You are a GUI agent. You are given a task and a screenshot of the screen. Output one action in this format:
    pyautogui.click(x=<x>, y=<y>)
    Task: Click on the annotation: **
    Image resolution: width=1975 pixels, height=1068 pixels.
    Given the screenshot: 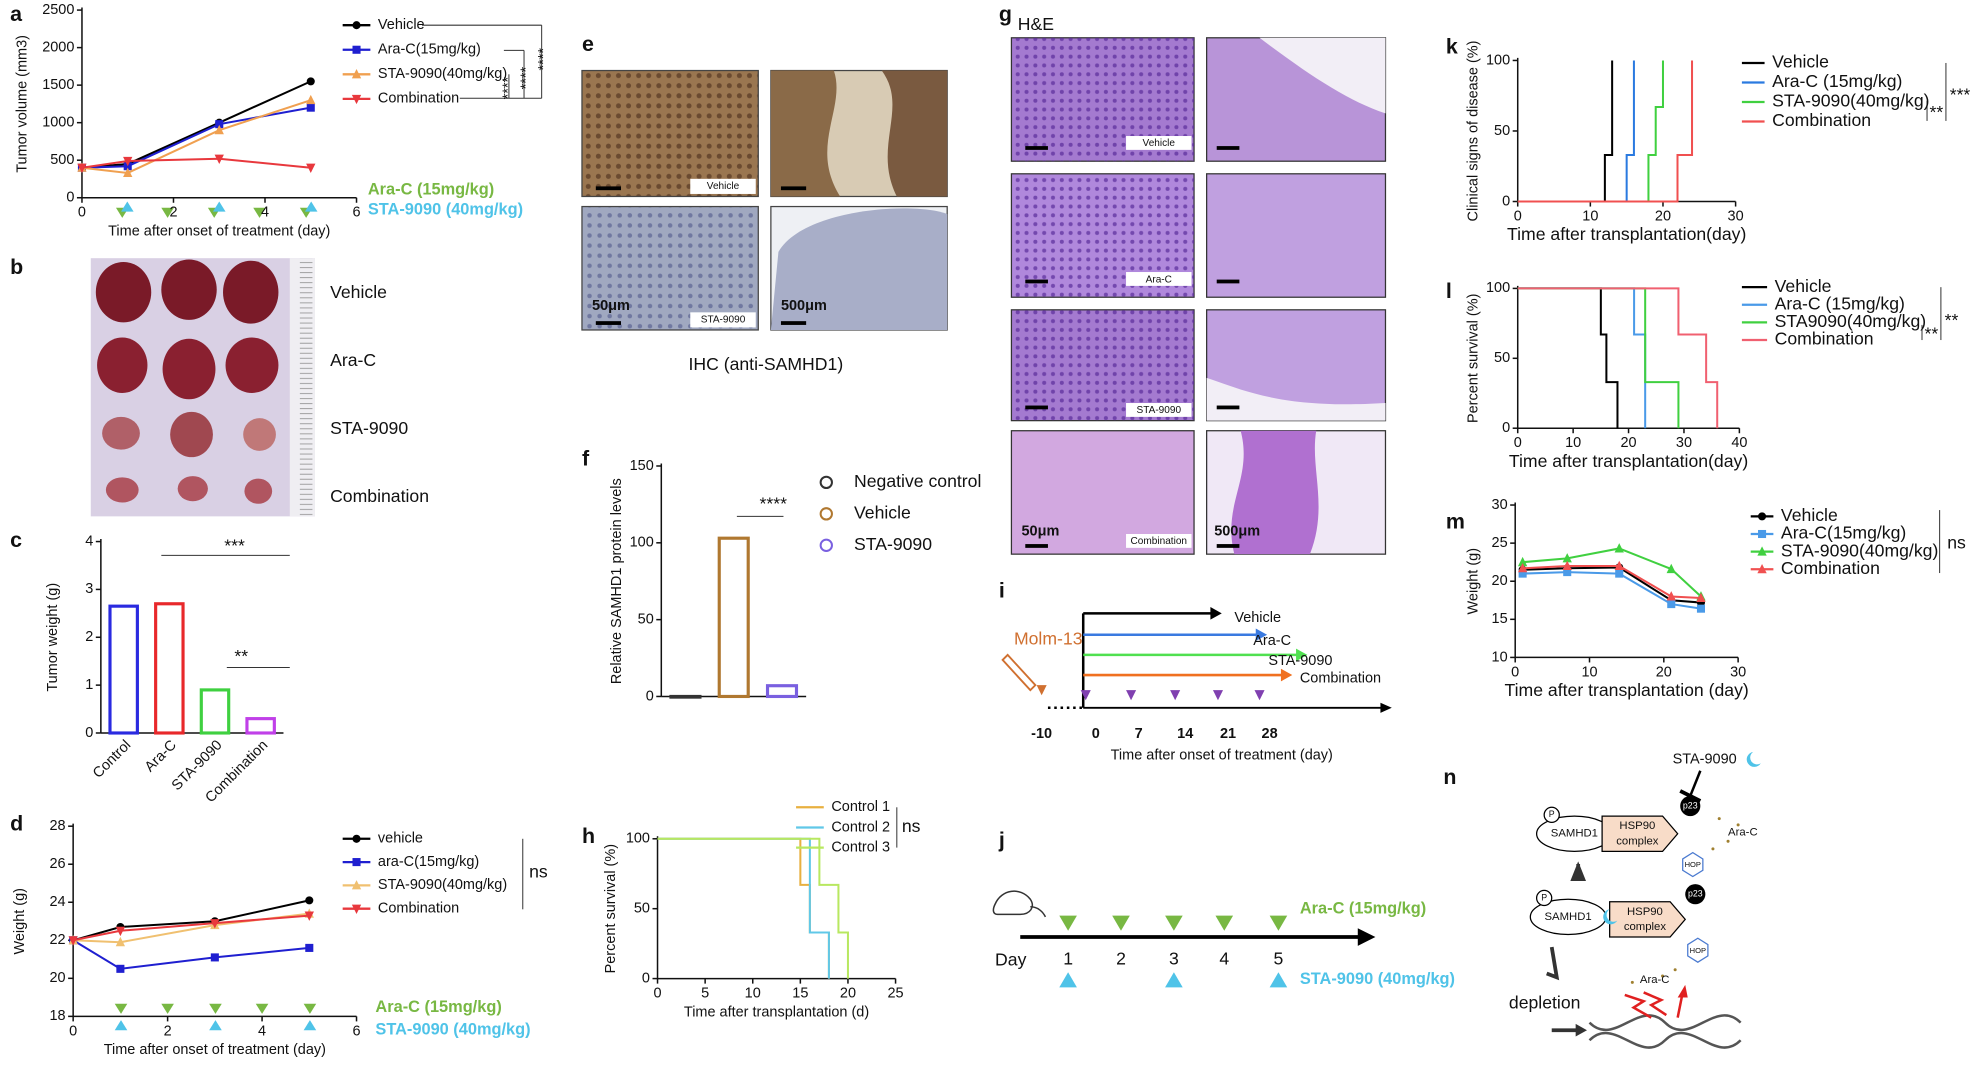 What is the action you would take?
    pyautogui.click(x=1937, y=112)
    